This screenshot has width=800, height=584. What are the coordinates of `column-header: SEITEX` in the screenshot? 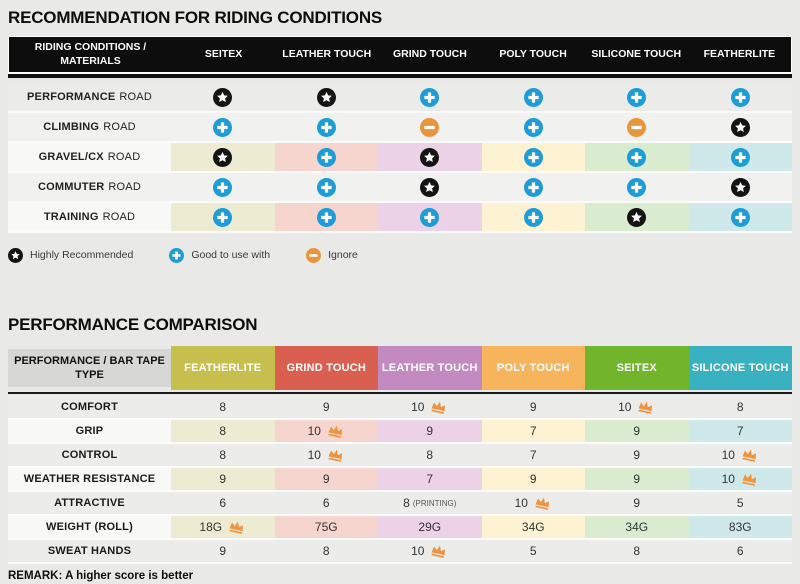 It's located at (223, 53).